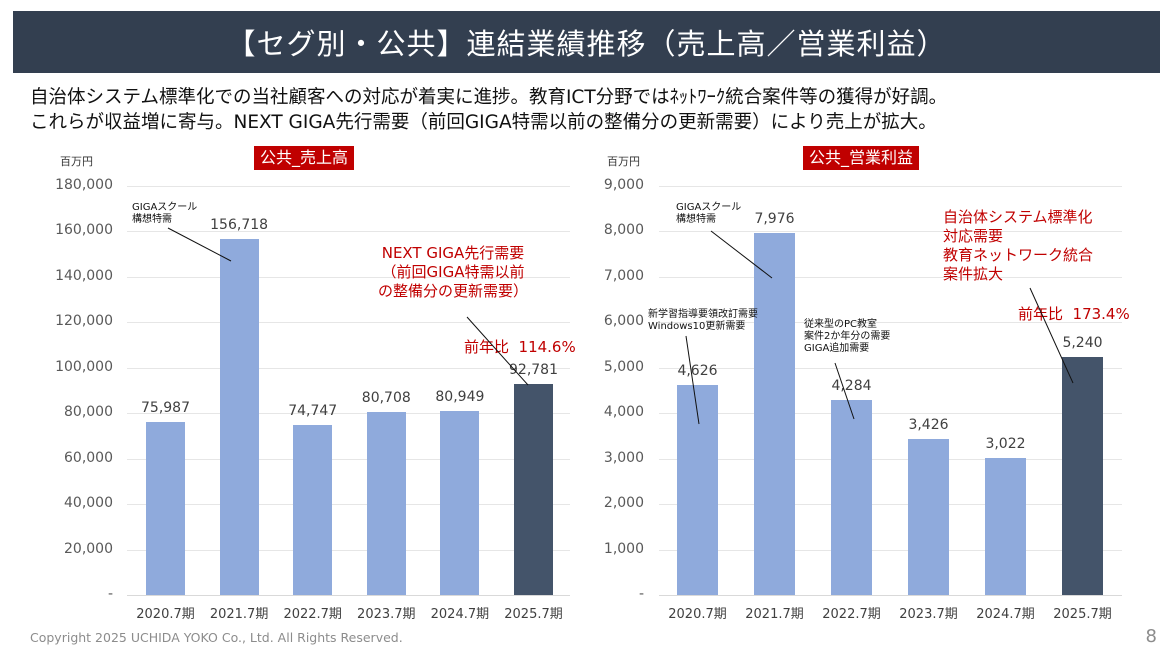  What do you see at coordinates (851, 386) in the screenshot?
I see `profit-value-label: 4,284` at bounding box center [851, 386].